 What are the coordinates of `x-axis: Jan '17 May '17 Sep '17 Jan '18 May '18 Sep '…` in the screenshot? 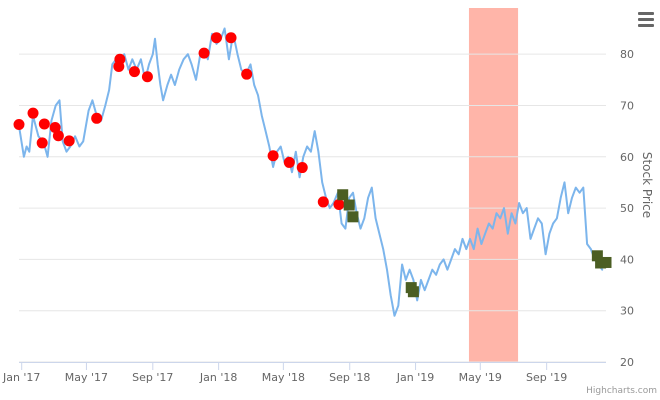 It's located at (304, 373).